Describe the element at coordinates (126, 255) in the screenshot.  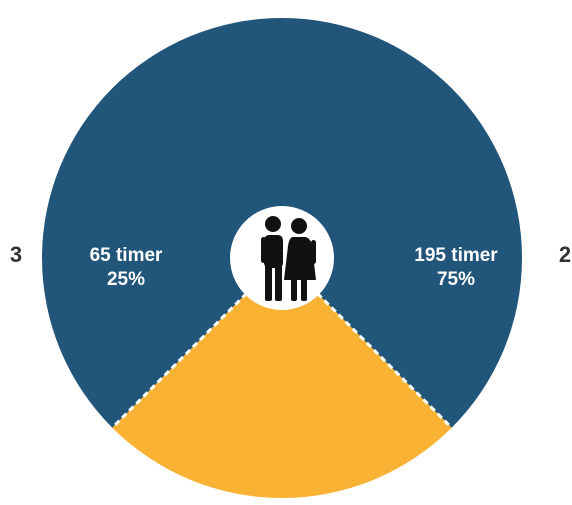
I see `slice-value-label-3: 65 timer` at that location.